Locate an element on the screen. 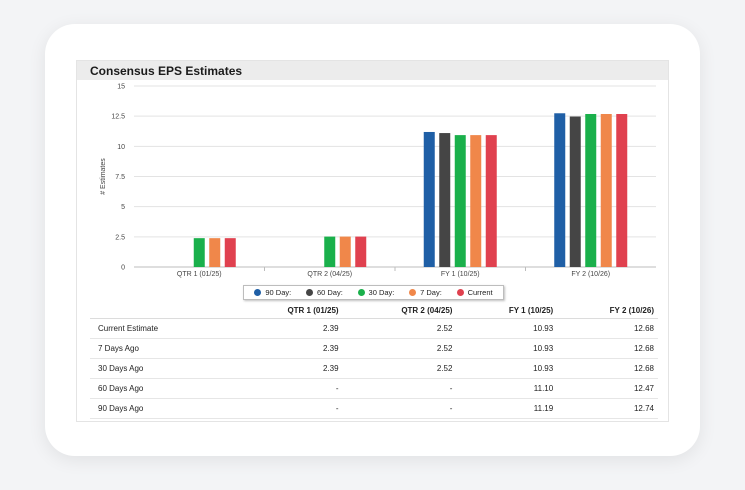 This screenshot has width=745, height=490. legend-item: 7 Day: is located at coordinates (425, 292).